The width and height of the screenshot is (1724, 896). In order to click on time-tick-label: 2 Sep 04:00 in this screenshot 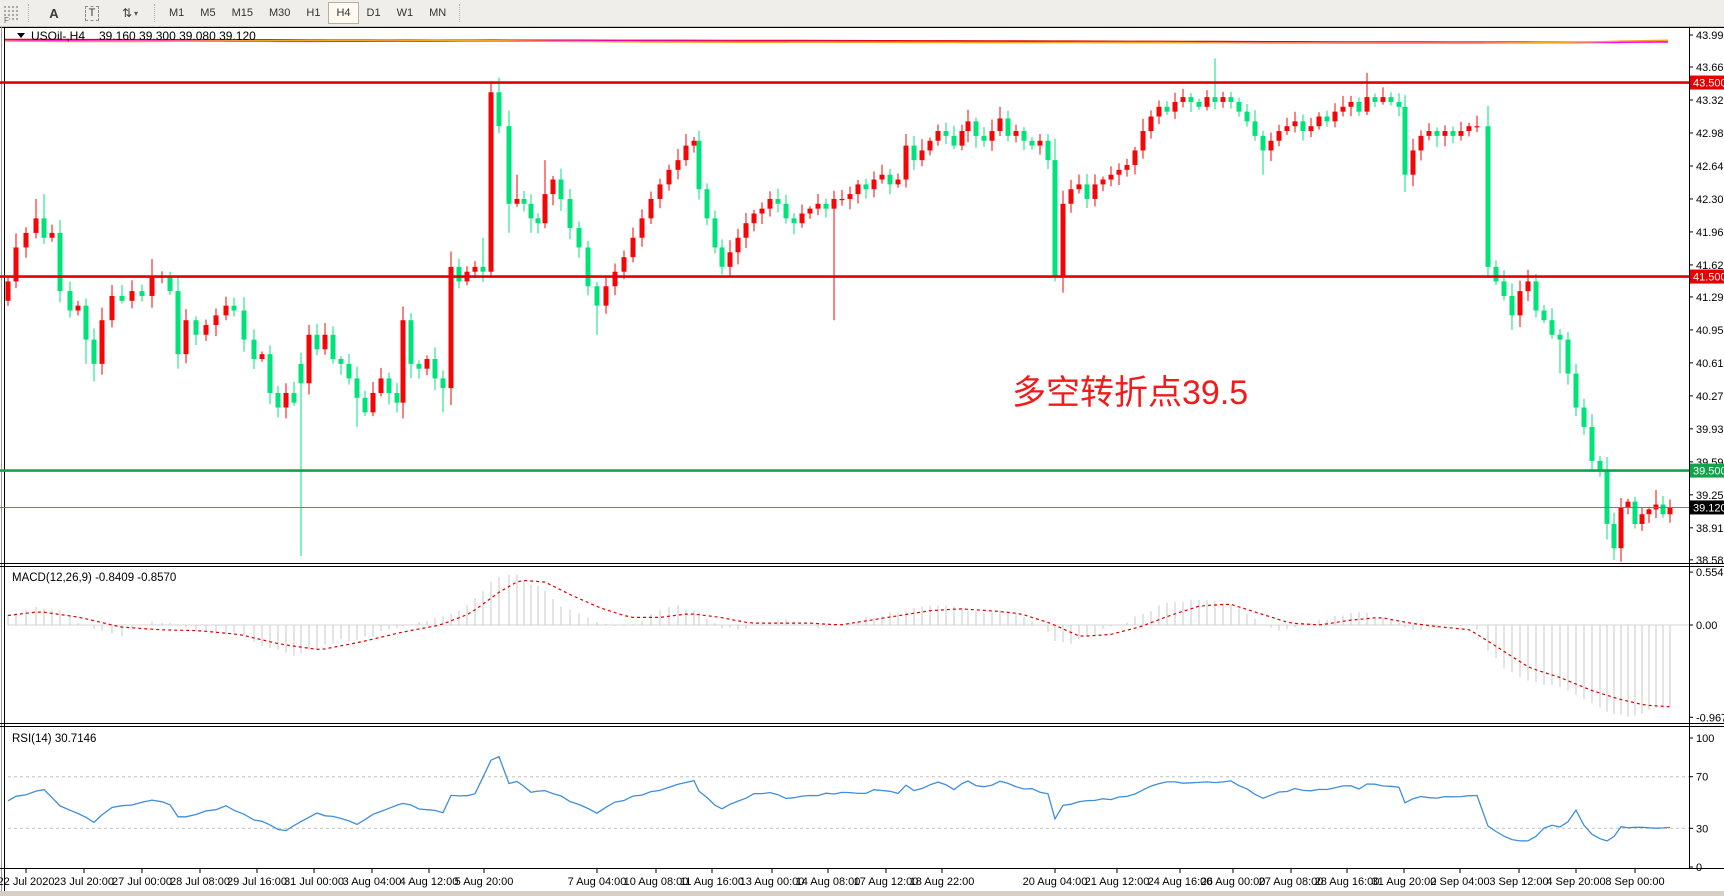, I will do `click(1459, 882)`.